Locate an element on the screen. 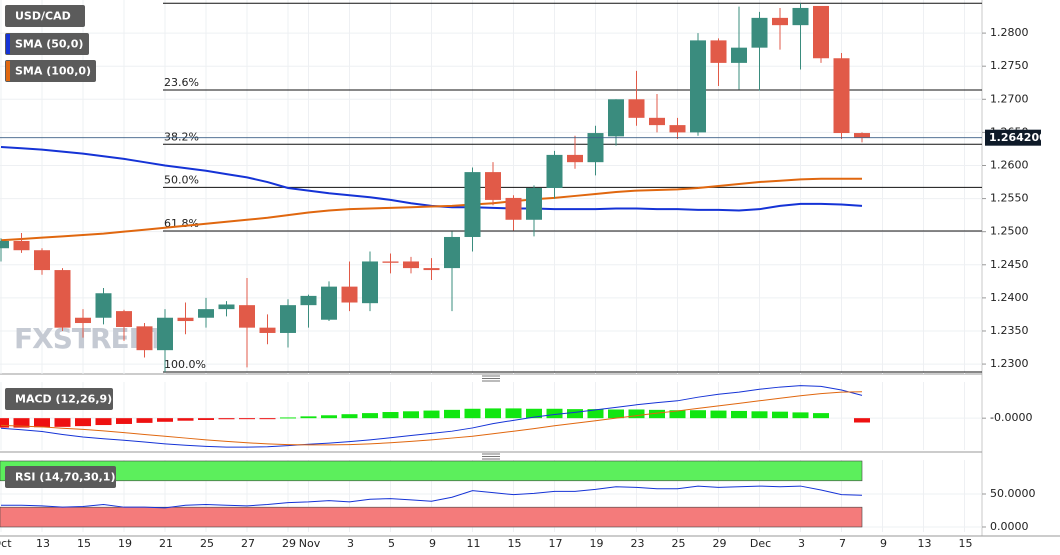  fib-label: 50.0% is located at coordinates (181, 179).